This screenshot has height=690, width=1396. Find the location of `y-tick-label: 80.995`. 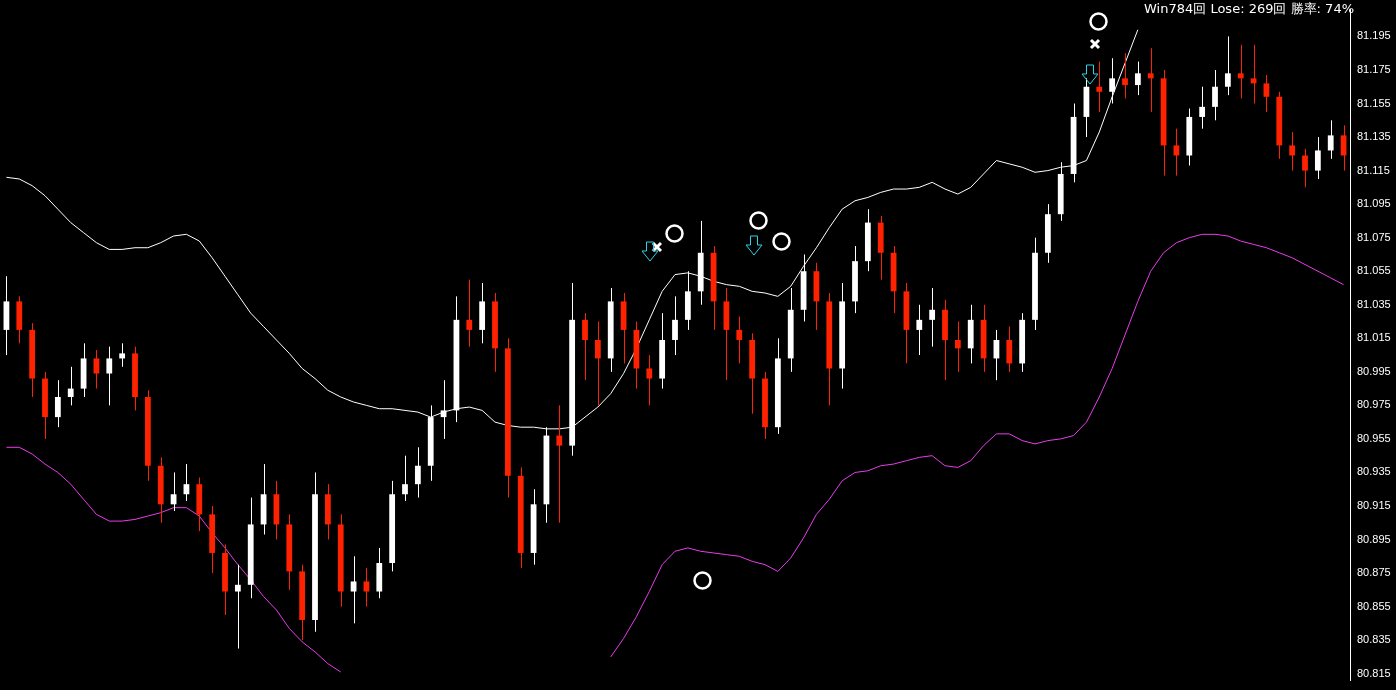

y-tick-label: 80.995 is located at coordinates (1374, 370).